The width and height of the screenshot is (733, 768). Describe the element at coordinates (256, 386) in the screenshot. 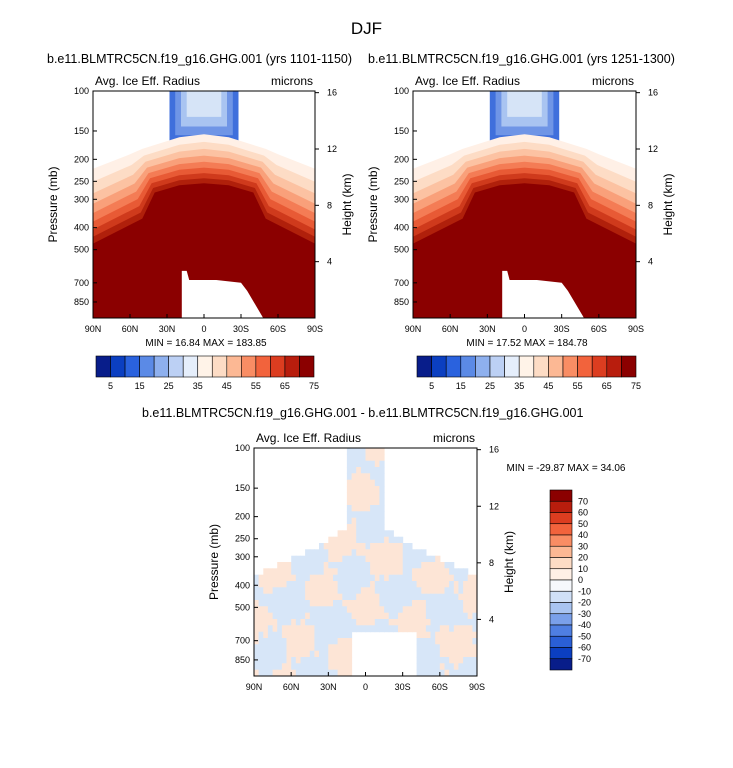

I see `colorbar-label: 55` at that location.